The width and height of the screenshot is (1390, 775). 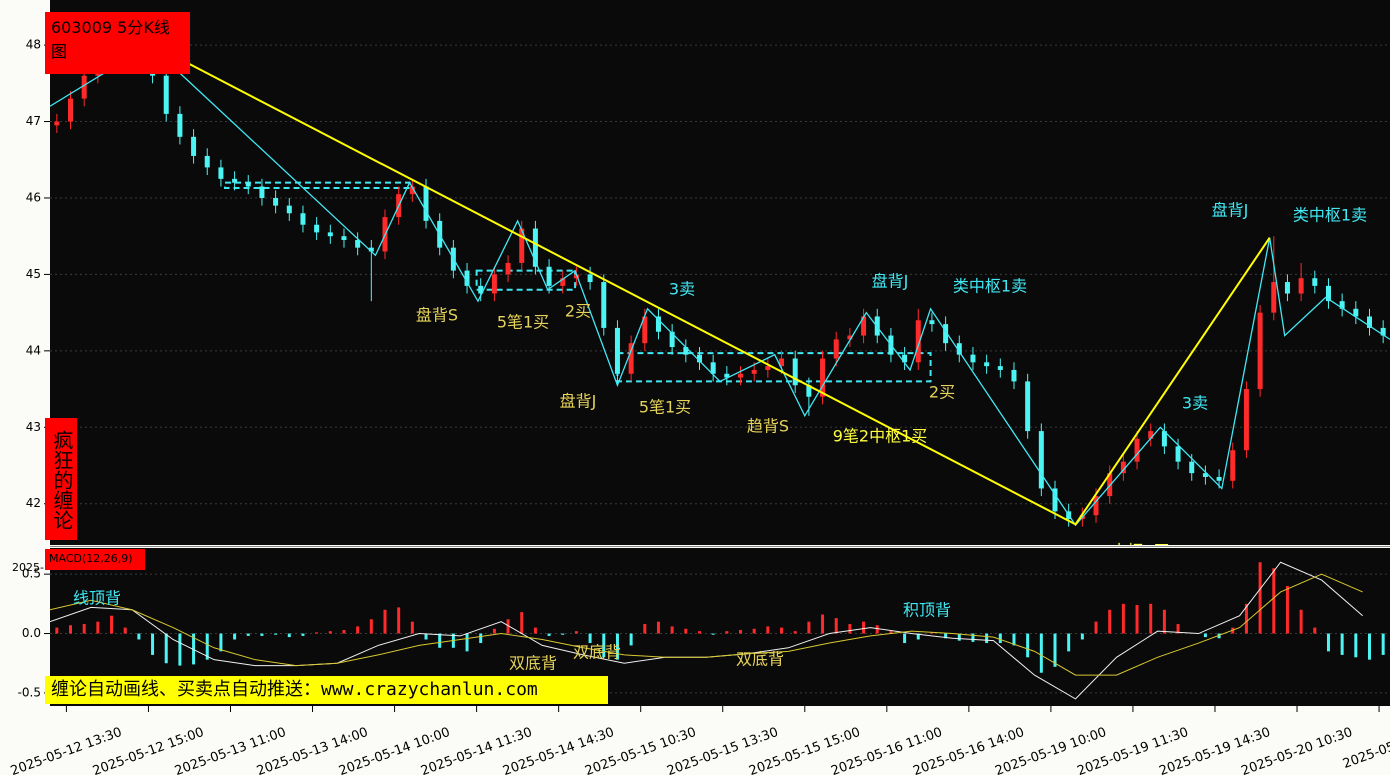 I want to click on y-tick-label: 0.0, so click(x=31, y=633).